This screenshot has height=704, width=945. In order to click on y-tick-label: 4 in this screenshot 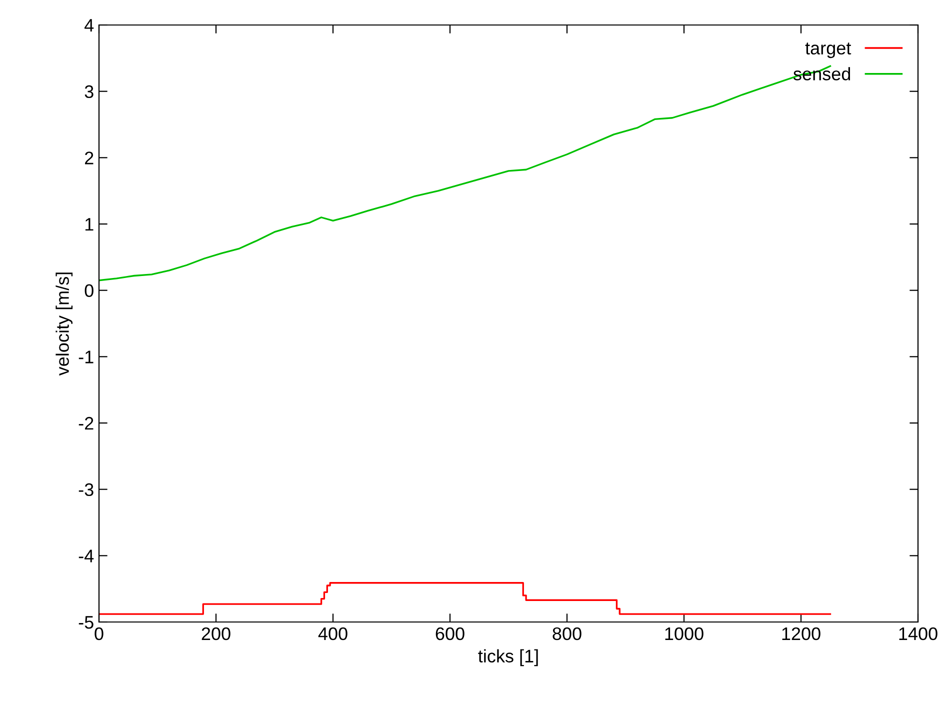, I will do `click(89, 25)`.